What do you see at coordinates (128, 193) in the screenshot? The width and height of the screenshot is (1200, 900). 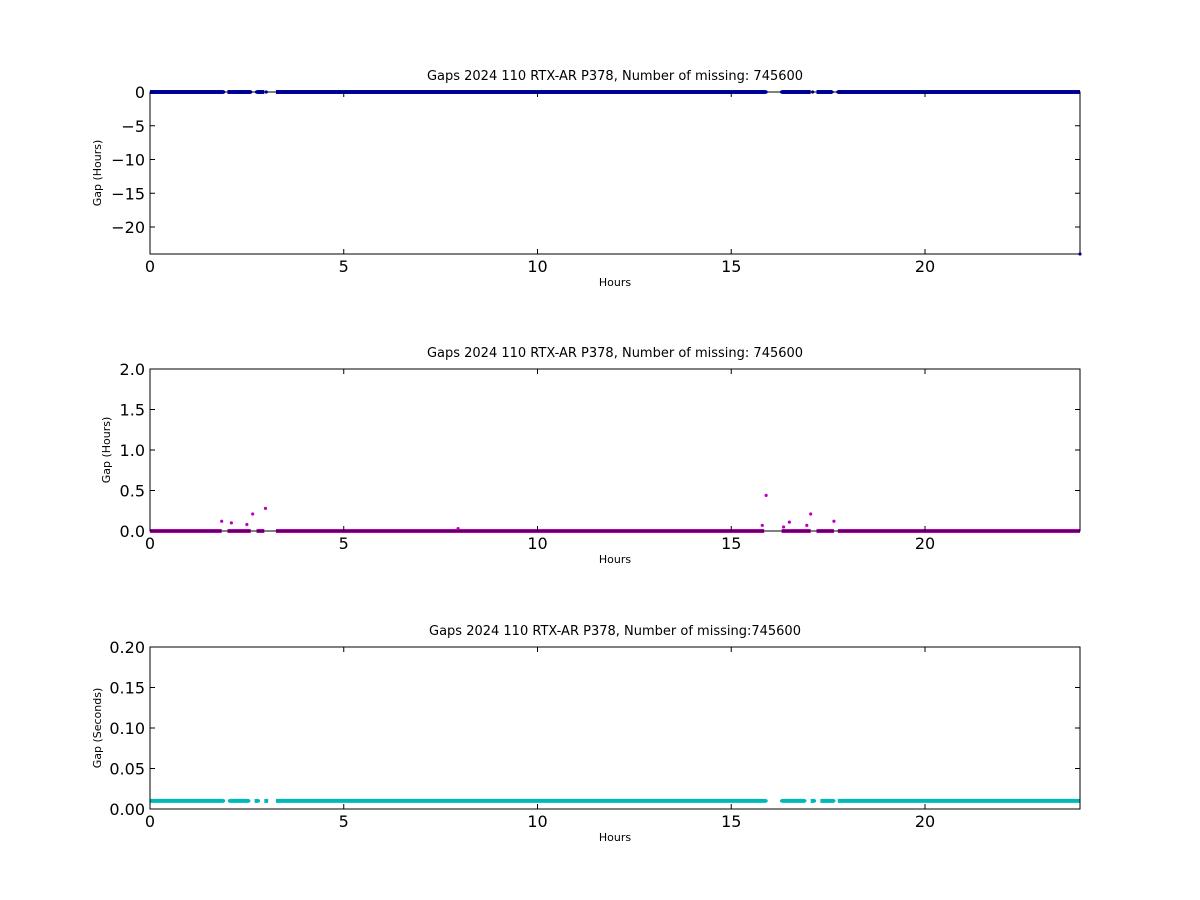 I see `y-tick-label: −15` at bounding box center [128, 193].